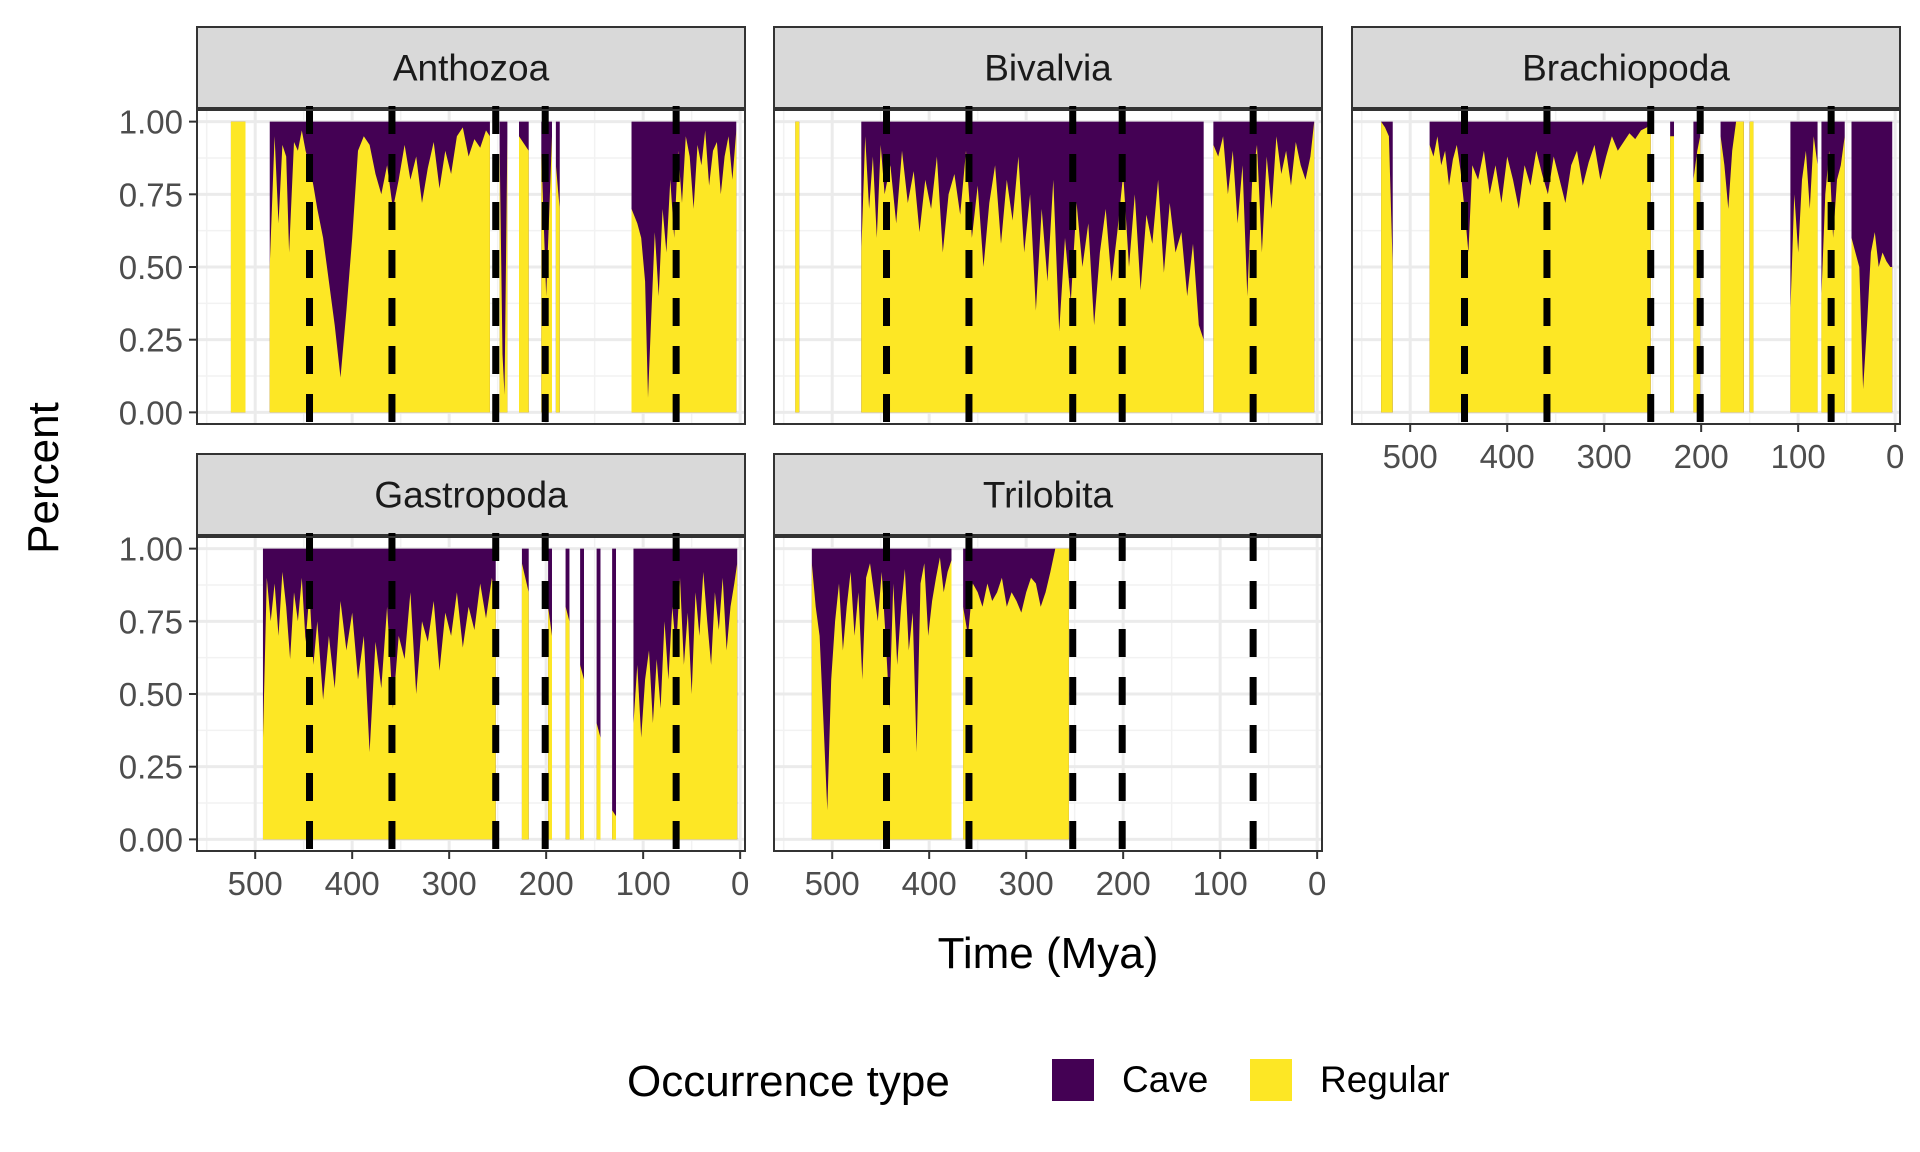  I want to click on facet-label: Gastropoda, so click(471, 495).